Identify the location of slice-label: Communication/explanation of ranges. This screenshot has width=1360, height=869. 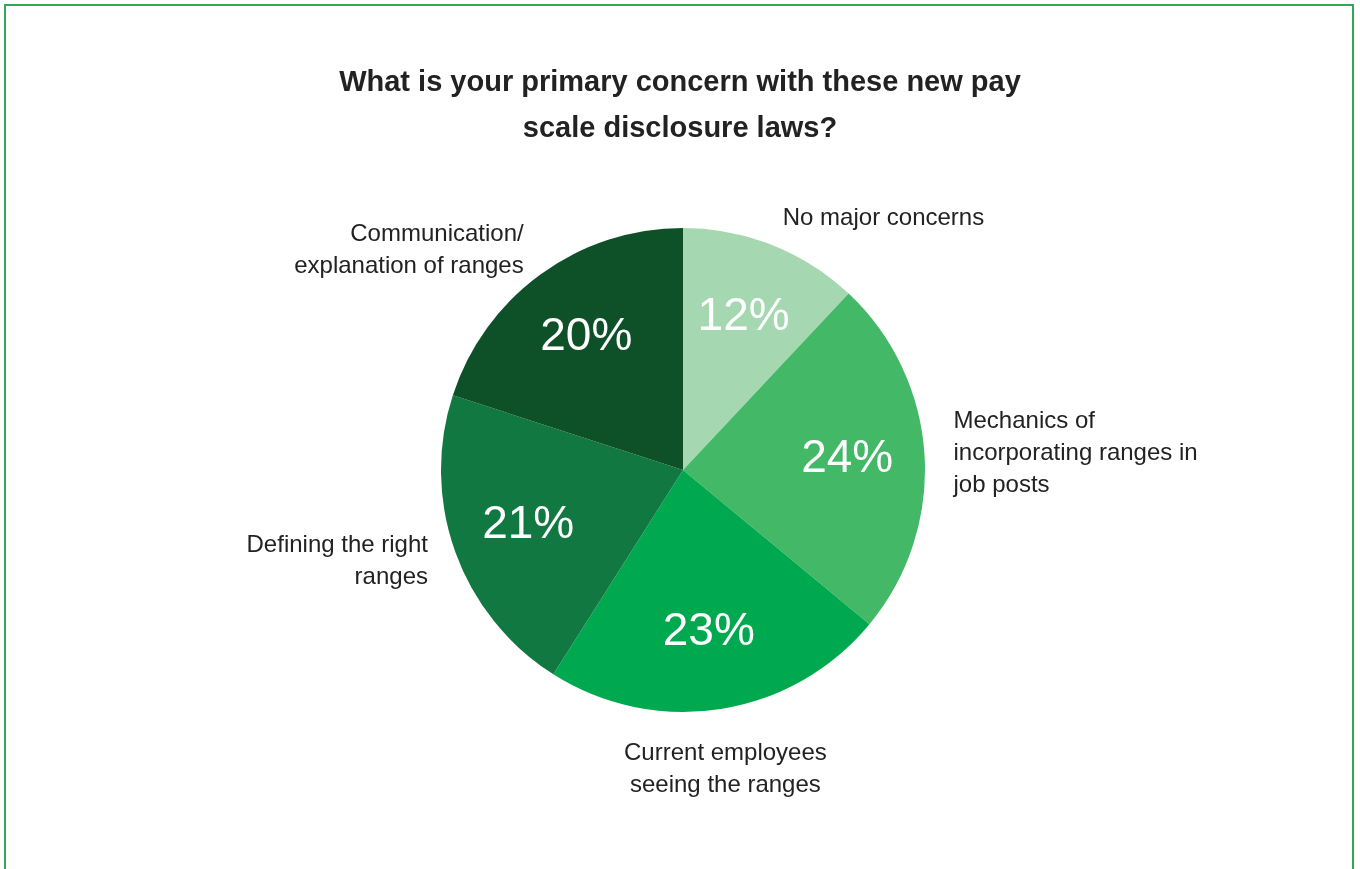
(409, 249).